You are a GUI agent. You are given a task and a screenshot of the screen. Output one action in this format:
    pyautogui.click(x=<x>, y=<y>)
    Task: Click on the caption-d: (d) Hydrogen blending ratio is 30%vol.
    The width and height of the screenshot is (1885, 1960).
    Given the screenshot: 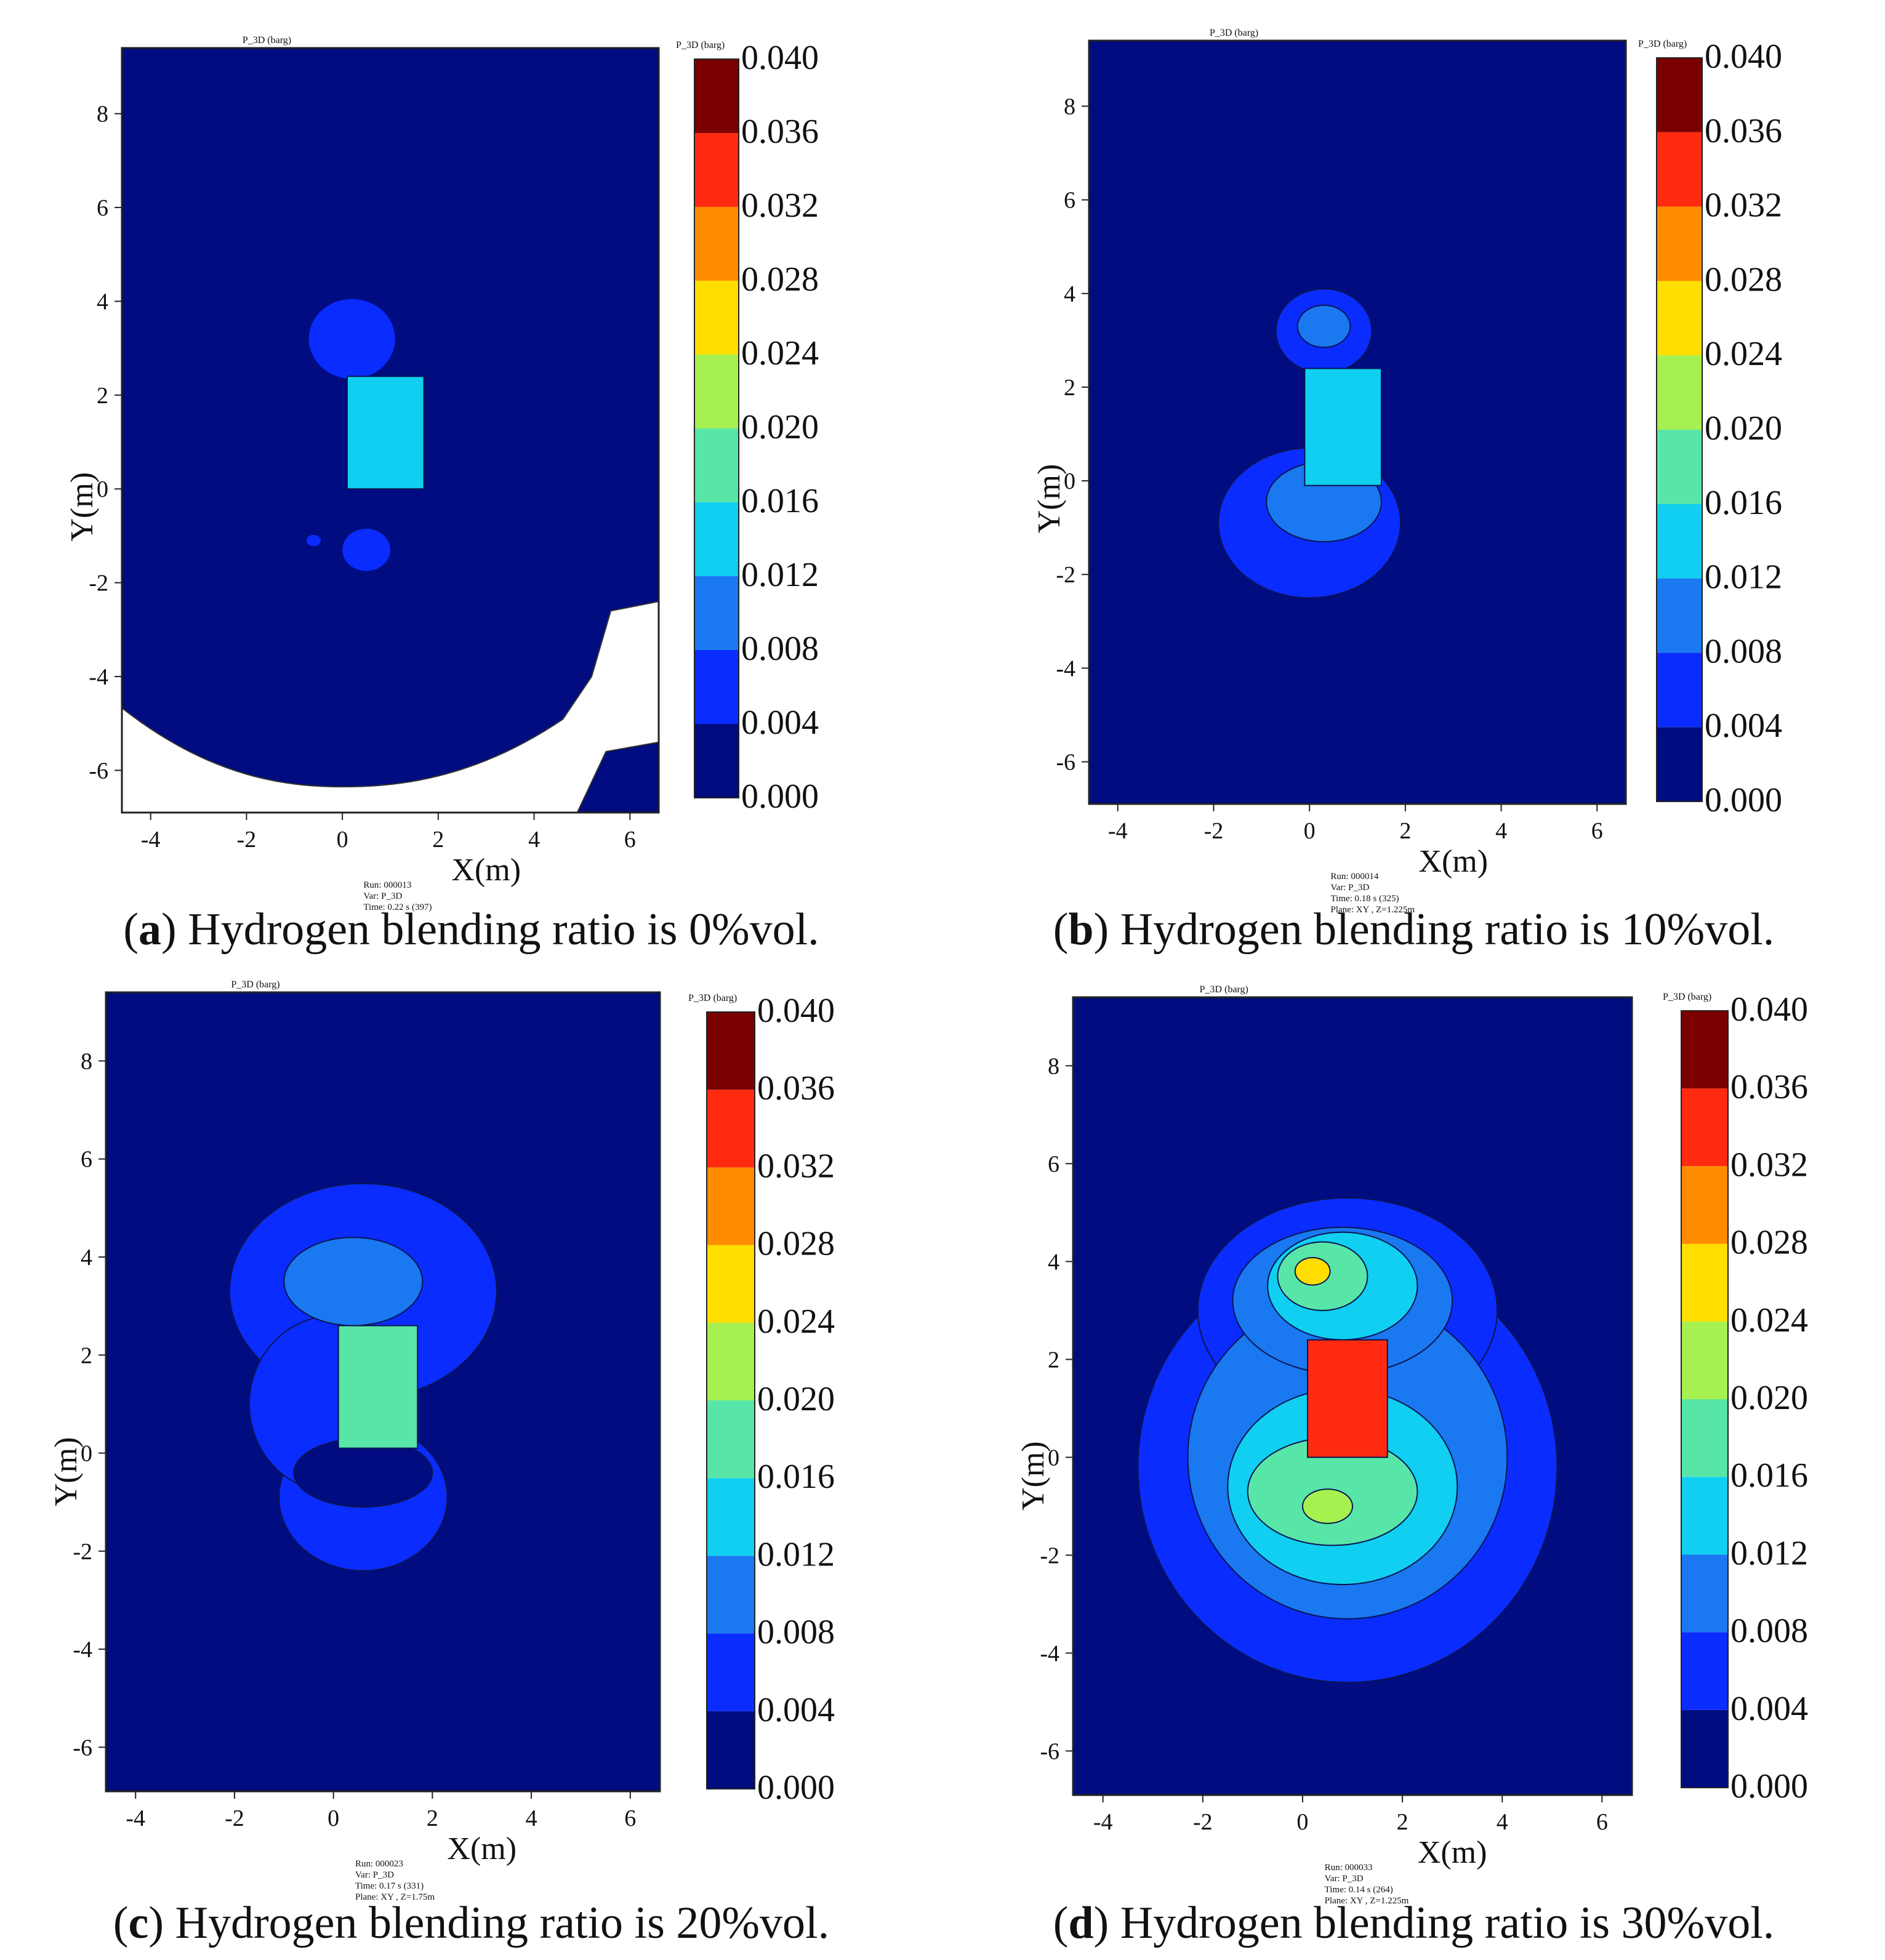 What is the action you would take?
    pyautogui.click(x=1414, y=1923)
    